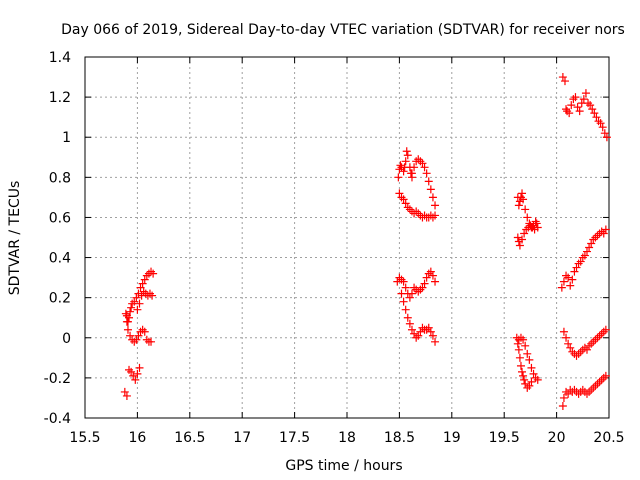 The height and width of the screenshot is (480, 640). What do you see at coordinates (504, 438) in the screenshot?
I see `x-tick-label: 19.5` at bounding box center [504, 438].